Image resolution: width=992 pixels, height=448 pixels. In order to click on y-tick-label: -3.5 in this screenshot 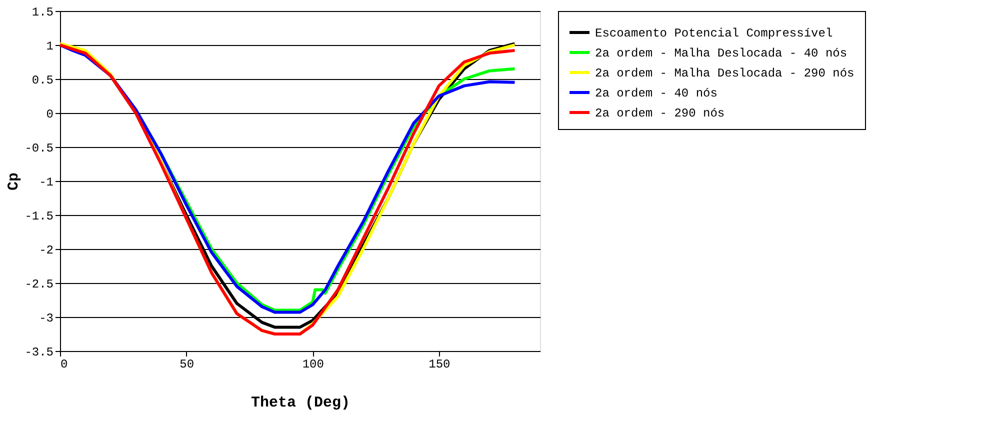, I will do `click(39, 353)`.